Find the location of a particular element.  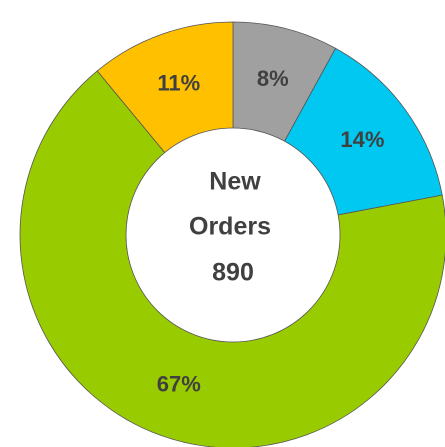

center-label: Orders is located at coordinates (230, 227).